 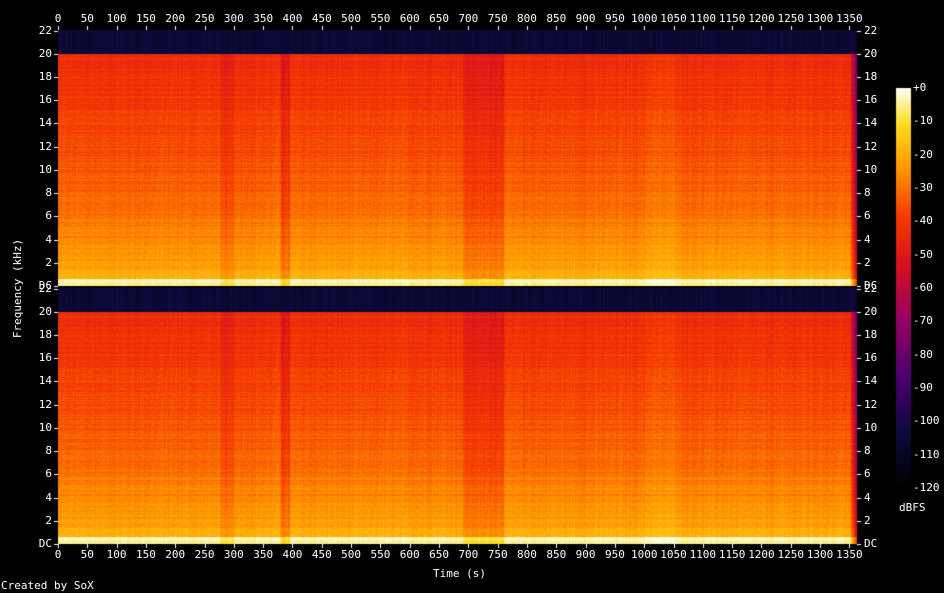 What do you see at coordinates (867, 474) in the screenshot?
I see `y-tick-right-ch2-6: 6` at bounding box center [867, 474].